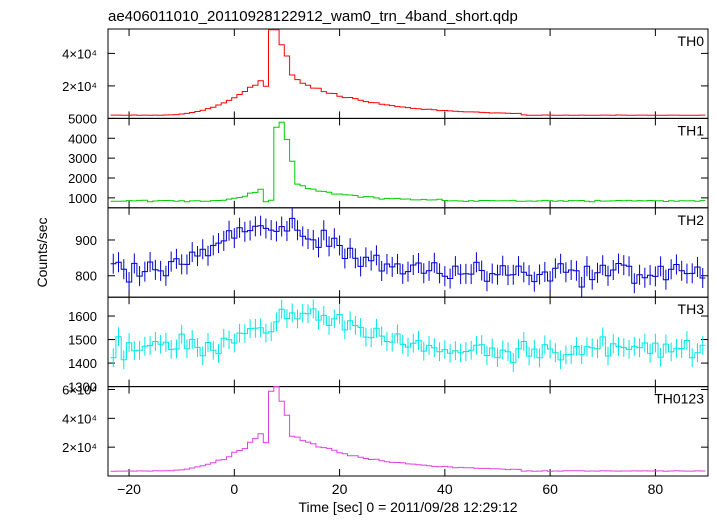  I want to click on x-tick-label: 60, so click(550, 489).